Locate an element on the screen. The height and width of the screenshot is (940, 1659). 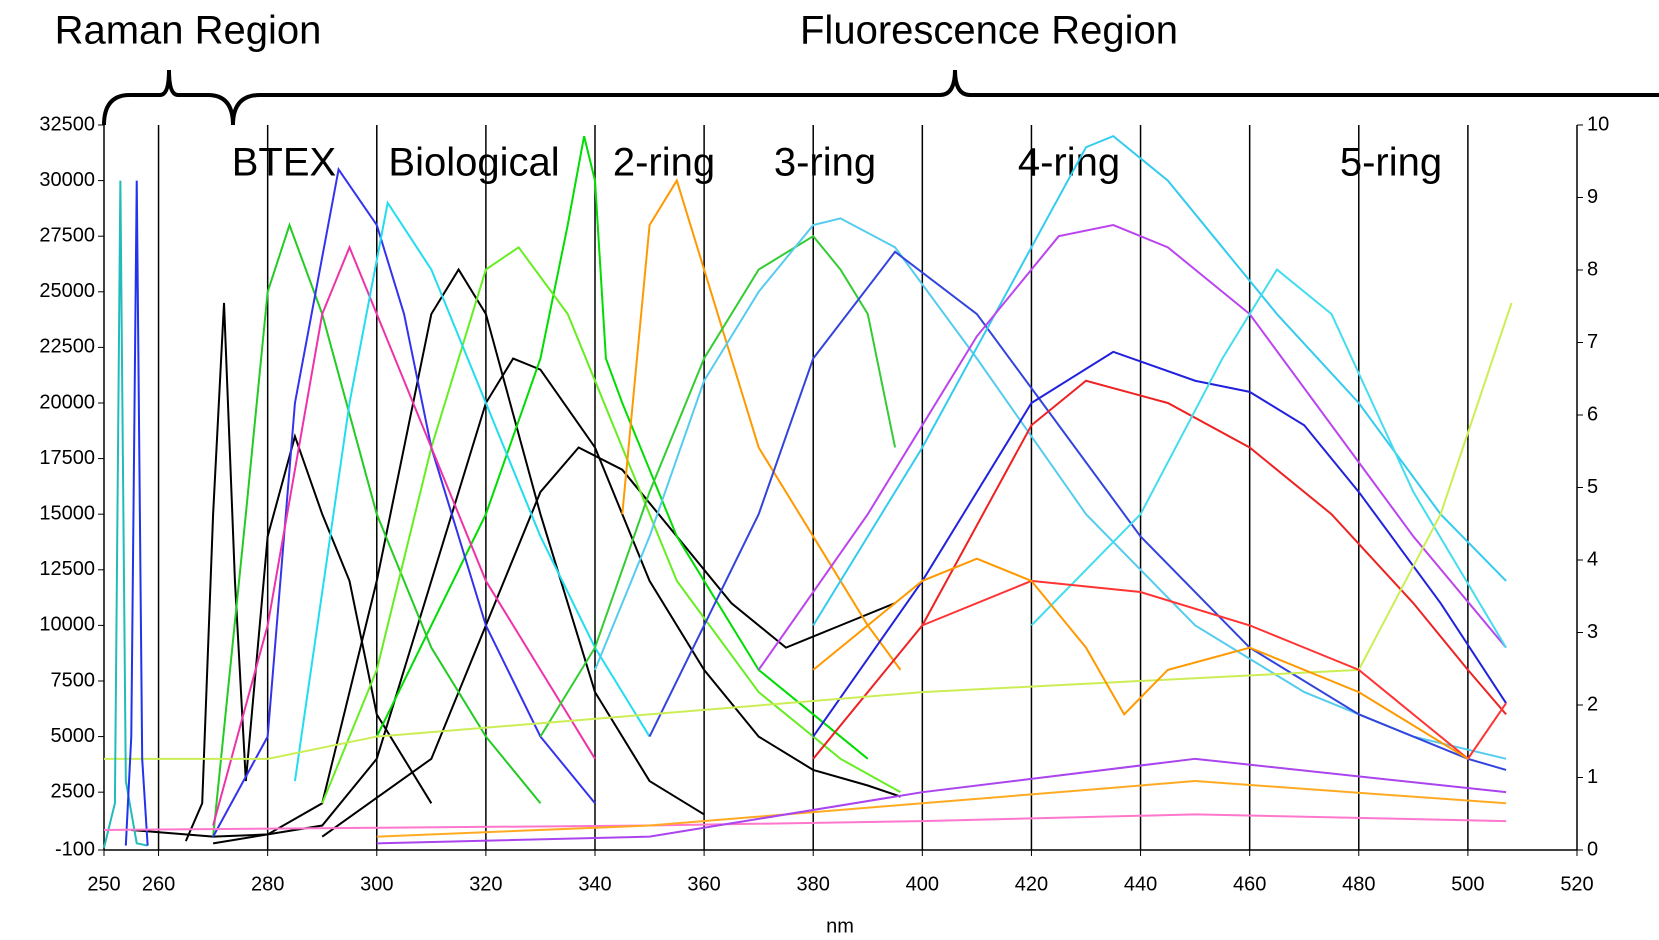
y2-tick-label: 4 is located at coordinates (1592, 559).